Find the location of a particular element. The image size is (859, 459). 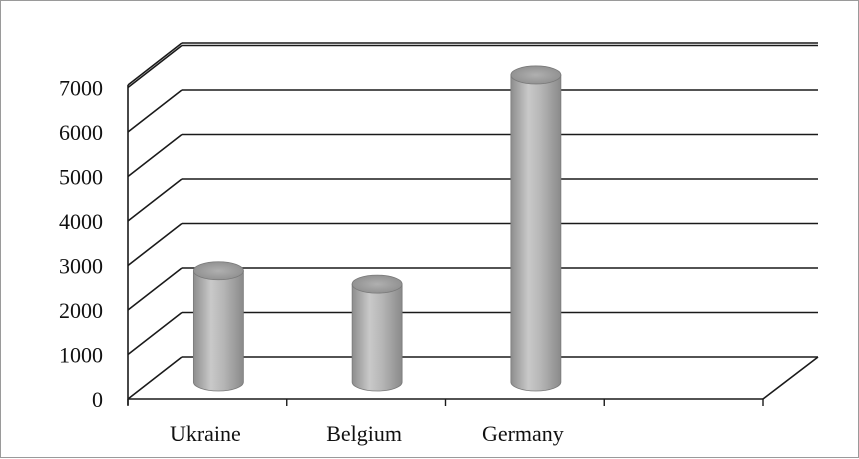

y-tick-label: 7000 is located at coordinates (81, 88).